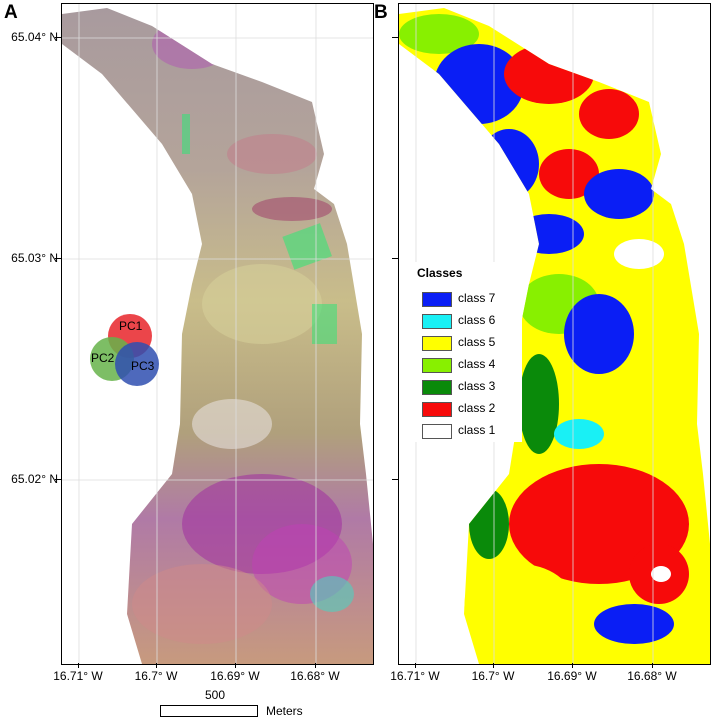 This screenshot has width=726, height=723. Describe the element at coordinates (415, 676) in the screenshot. I see `lon-label-b-16-71: 16.71° W` at that location.